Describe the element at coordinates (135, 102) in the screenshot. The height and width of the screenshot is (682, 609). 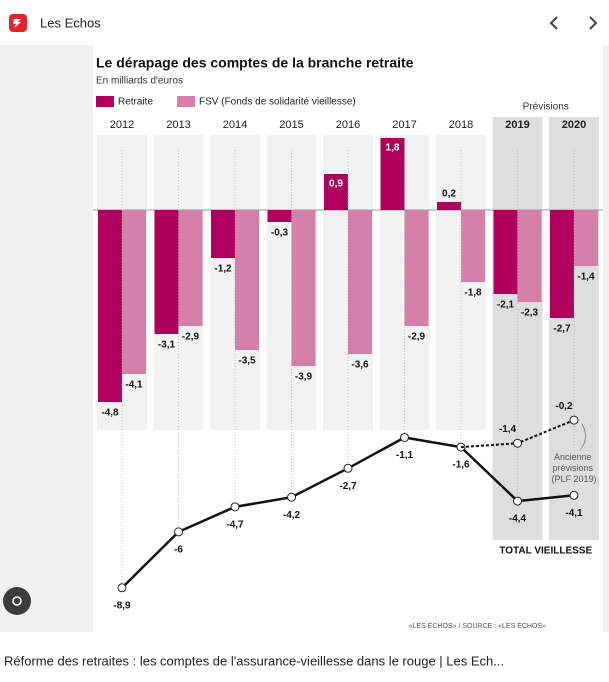
I see `legend-label: Retraite` at that location.